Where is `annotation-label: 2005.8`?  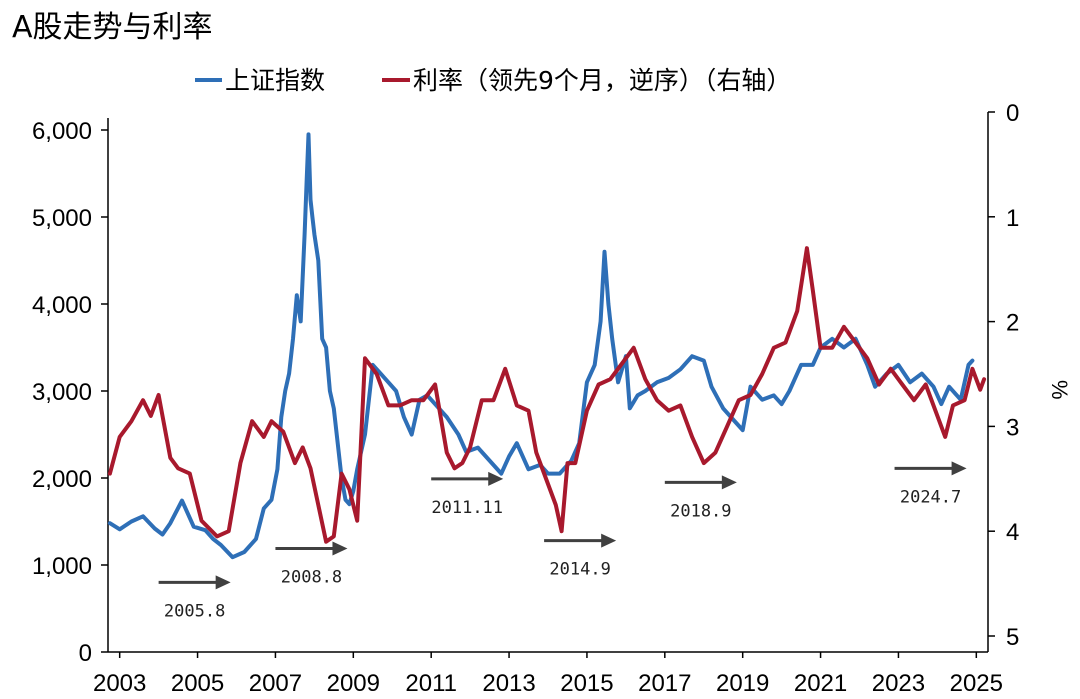 annotation-label: 2005.8 is located at coordinates (194, 611).